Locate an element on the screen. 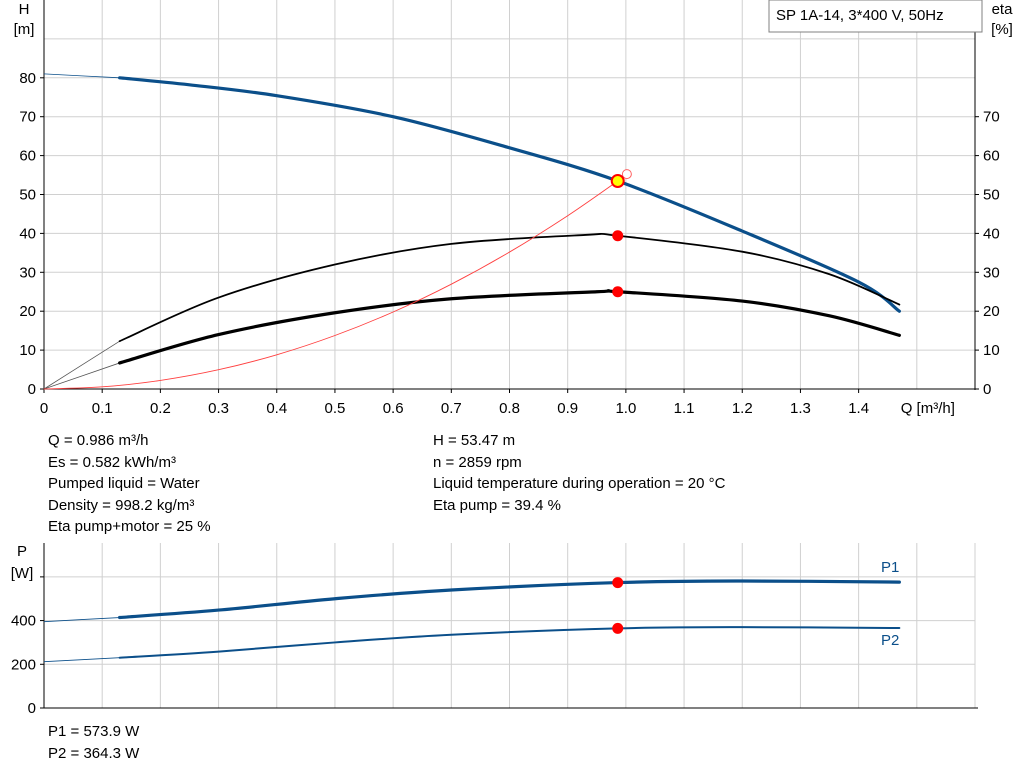 This screenshot has height=781, width=1024. x-tick-label: 0 is located at coordinates (44, 408).